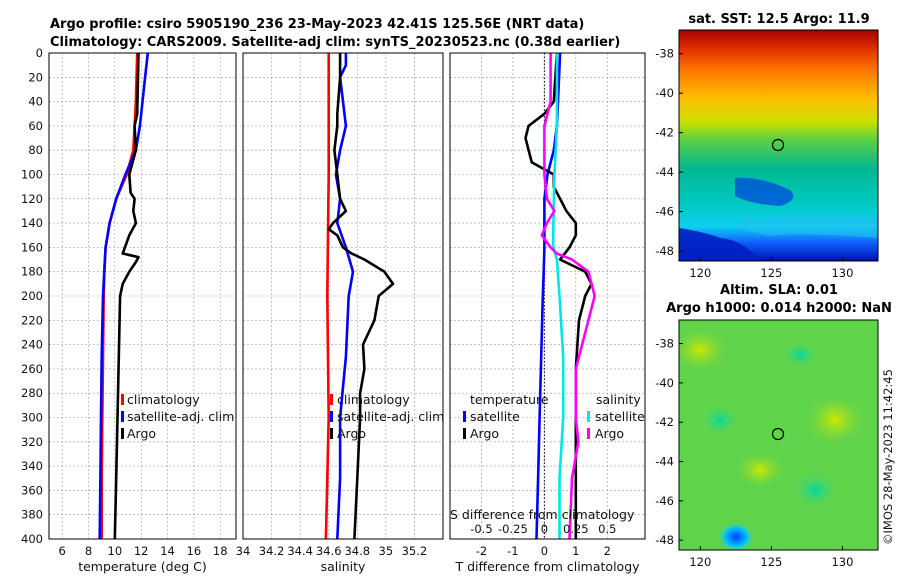  I want to click on y-tick-label: 340, so click(32, 466).